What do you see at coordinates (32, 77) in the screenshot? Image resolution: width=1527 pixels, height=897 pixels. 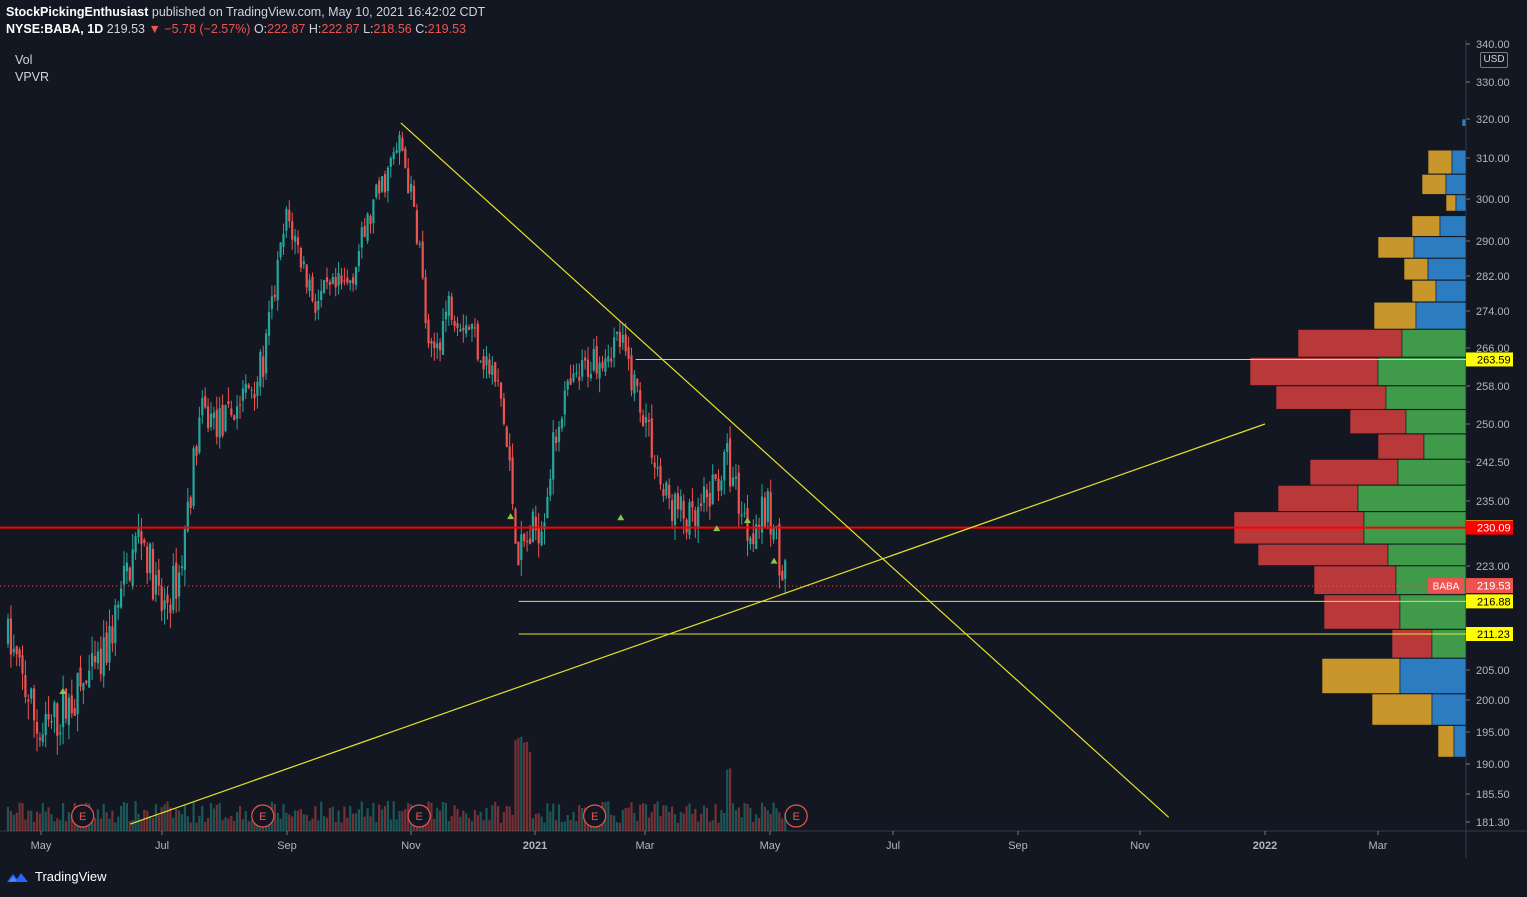 I see `indicator-vpvr: VPVR` at bounding box center [32, 77].